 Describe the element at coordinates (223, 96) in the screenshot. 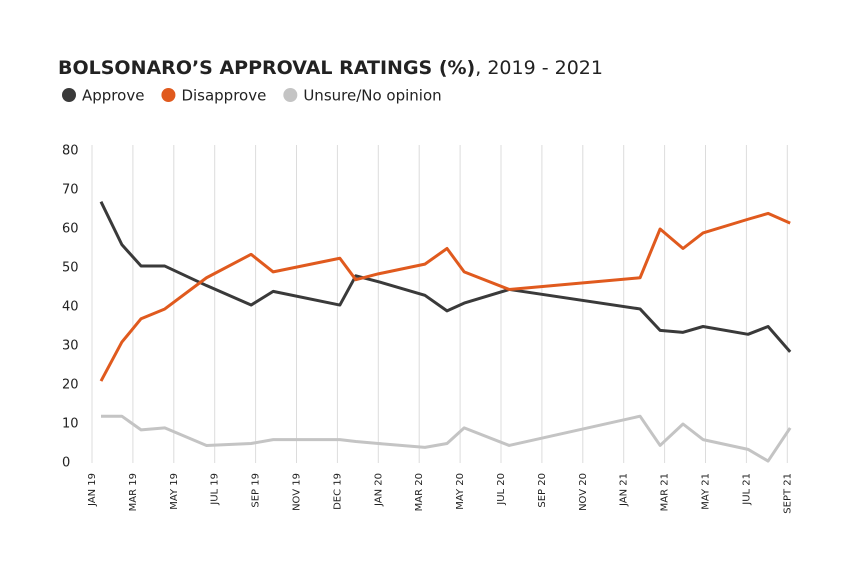

I see `legend-label: Disapprove` at that location.